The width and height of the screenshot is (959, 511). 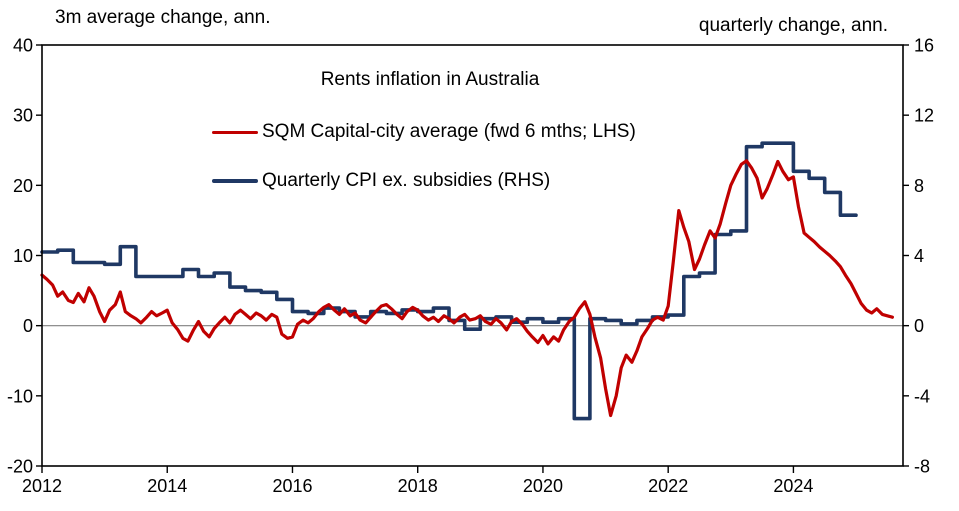 What do you see at coordinates (922, 396) in the screenshot?
I see `right-axis-tick-label: -4` at bounding box center [922, 396].